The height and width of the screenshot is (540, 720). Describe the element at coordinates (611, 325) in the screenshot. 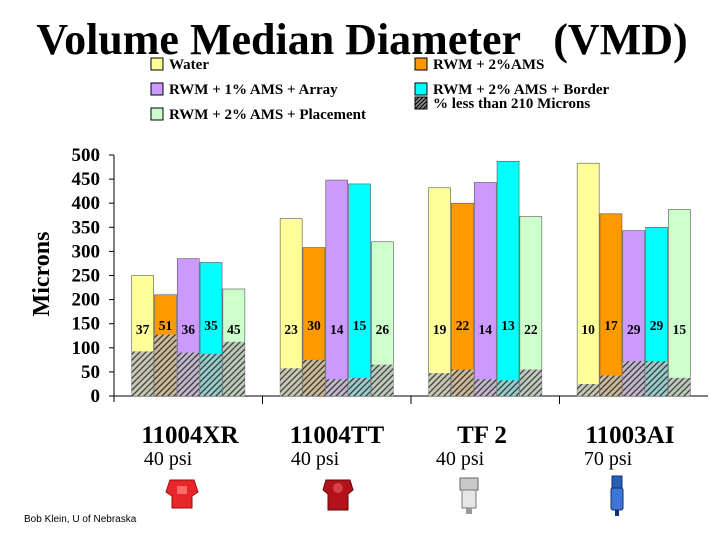

I see `pct-label-11003AI-series-2: 17` at that location.